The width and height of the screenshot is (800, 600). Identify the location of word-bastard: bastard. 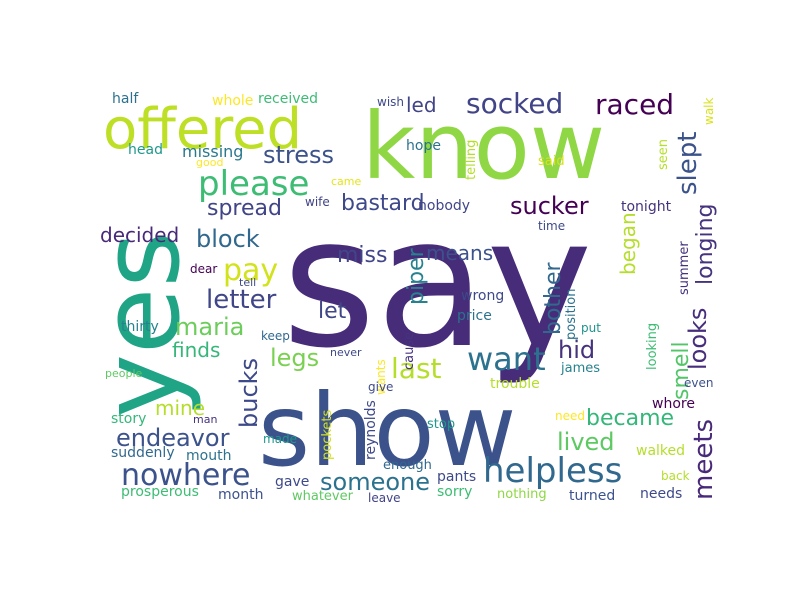
(383, 203).